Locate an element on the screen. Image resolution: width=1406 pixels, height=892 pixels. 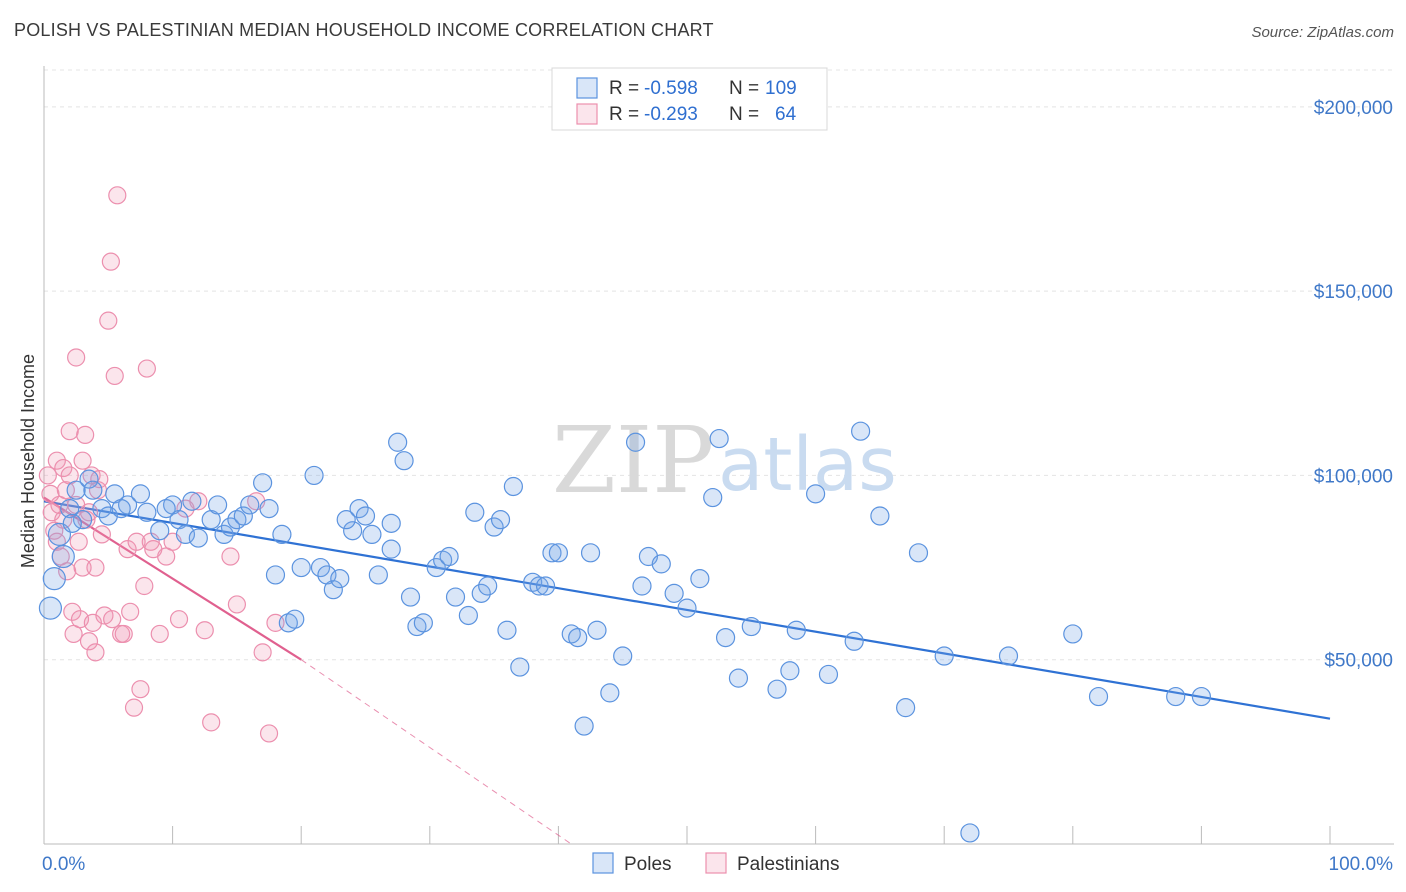
series-legend-label-palestinians: Palestinians is located at coordinates (788, 864).